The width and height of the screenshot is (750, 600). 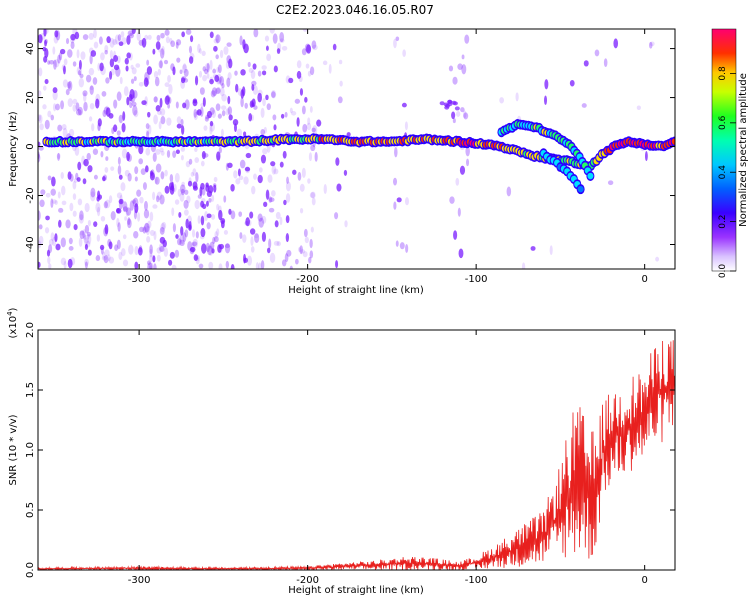 I want to click on x-tick-label: -100, so click(x=476, y=580).